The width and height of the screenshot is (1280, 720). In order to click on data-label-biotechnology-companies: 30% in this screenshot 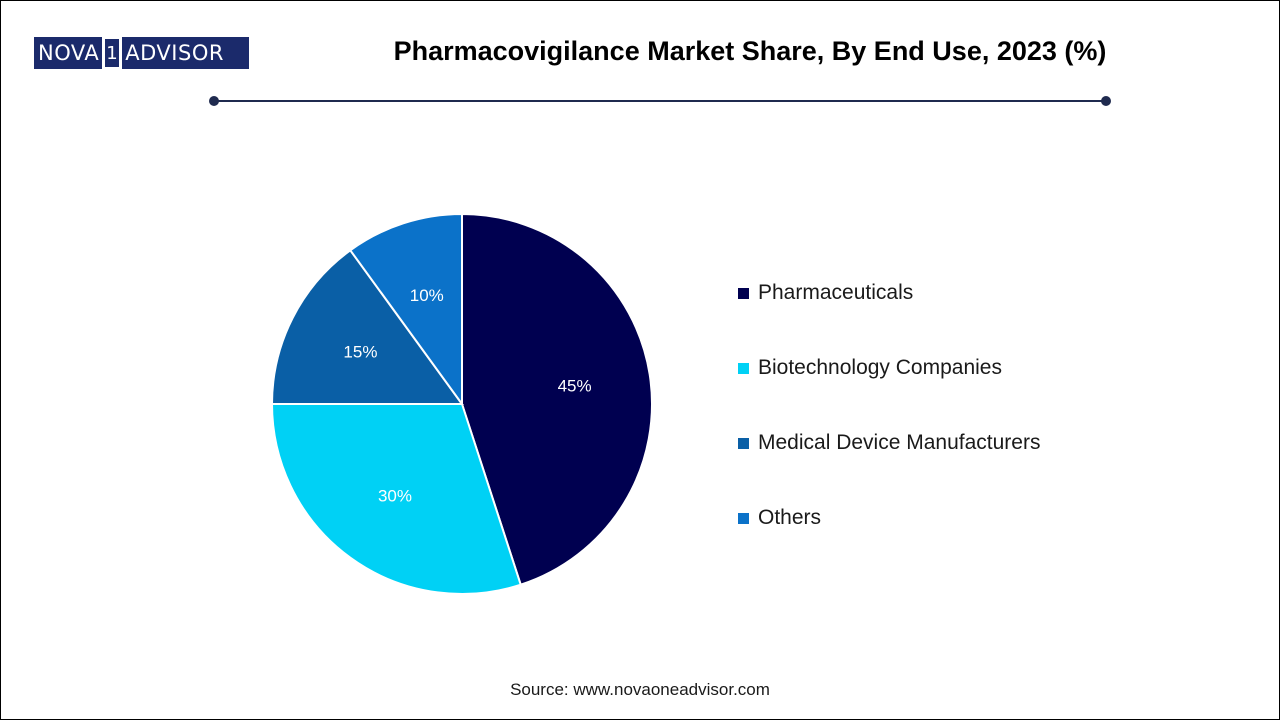, I will do `click(395, 496)`.